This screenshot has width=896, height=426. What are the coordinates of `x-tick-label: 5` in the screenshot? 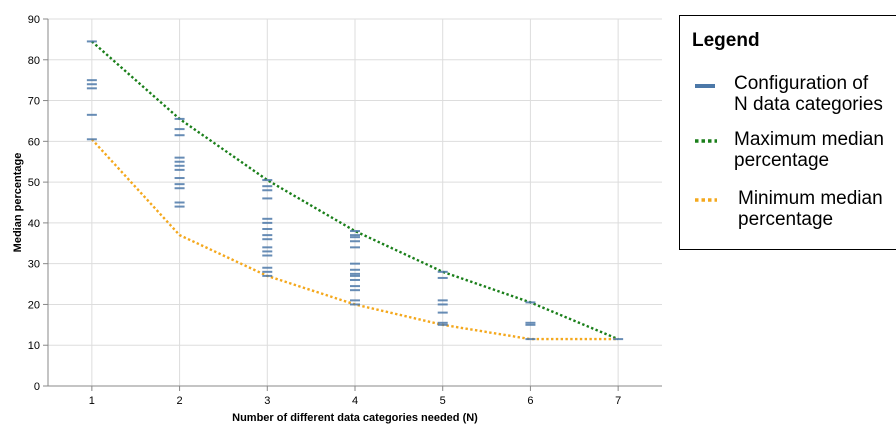 It's located at (443, 401).